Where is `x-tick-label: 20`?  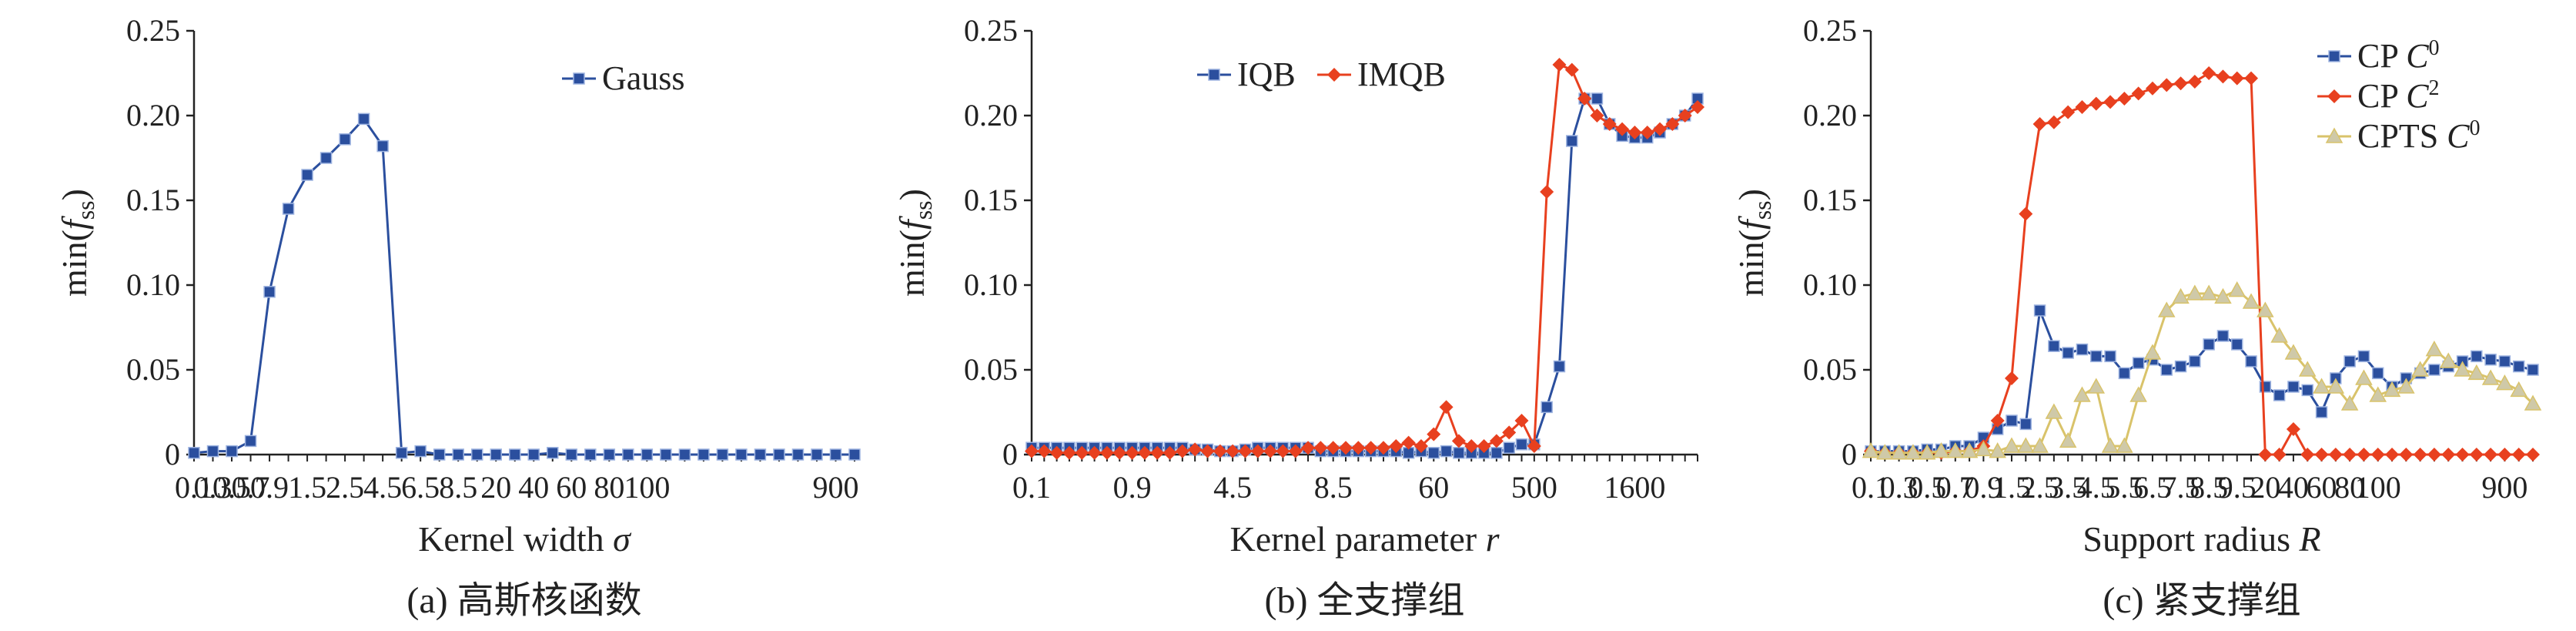
x-tick-label: 20 is located at coordinates (496, 488).